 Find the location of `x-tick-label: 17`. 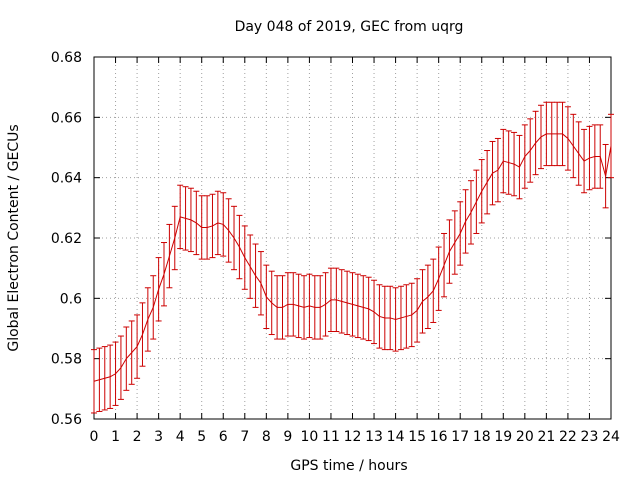

x-tick-label: 17 is located at coordinates (460, 437).